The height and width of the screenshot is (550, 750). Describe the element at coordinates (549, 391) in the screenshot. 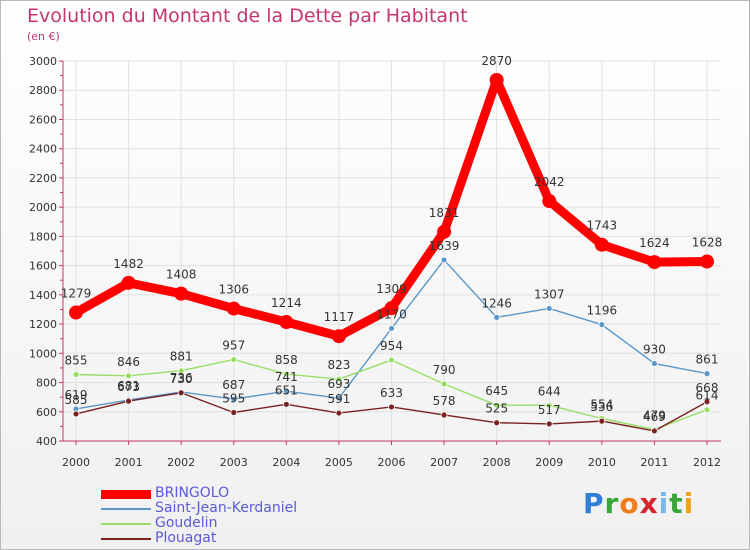

I see `data-label: 644` at that location.